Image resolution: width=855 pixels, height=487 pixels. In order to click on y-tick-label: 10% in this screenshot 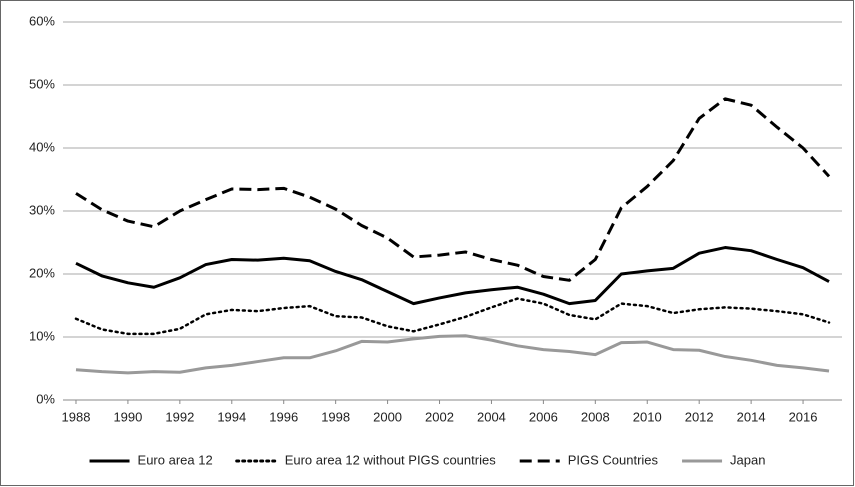, I will do `click(42, 335)`.